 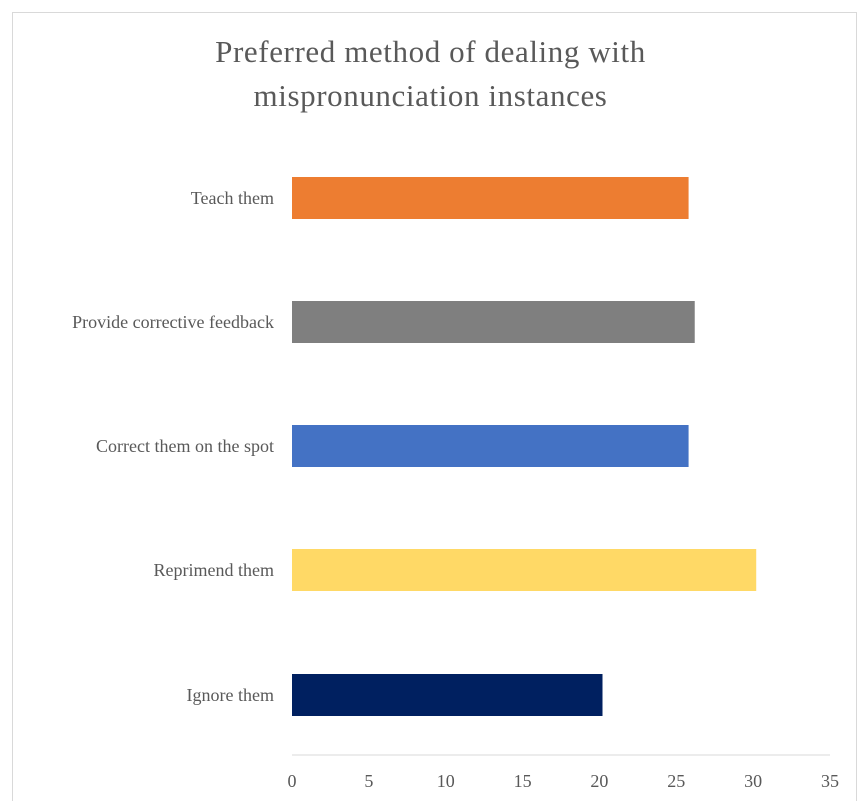 I want to click on category-label-teach-them: Teach them, so click(x=232, y=198).